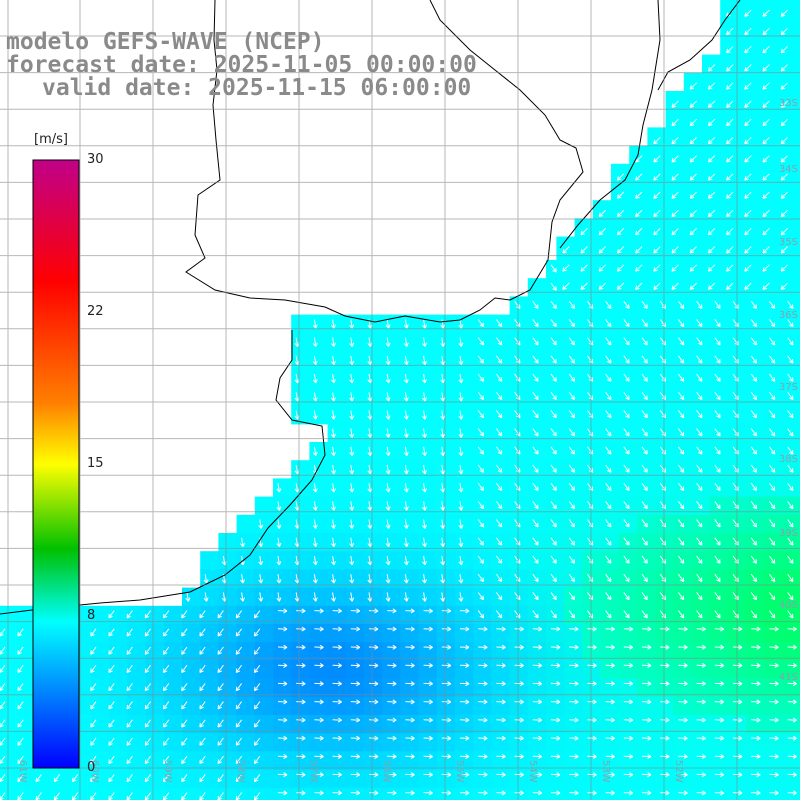  What do you see at coordinates (165, 42) in the screenshot?
I see `model-title: modelo GEFS-WAVE (NCEP)` at bounding box center [165, 42].